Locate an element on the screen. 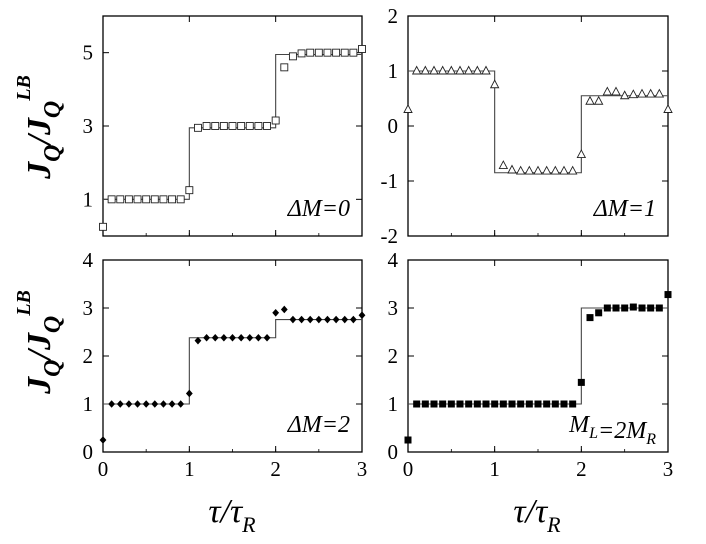 The image size is (706, 544). x-tick-label: 1 is located at coordinates (494, 469).